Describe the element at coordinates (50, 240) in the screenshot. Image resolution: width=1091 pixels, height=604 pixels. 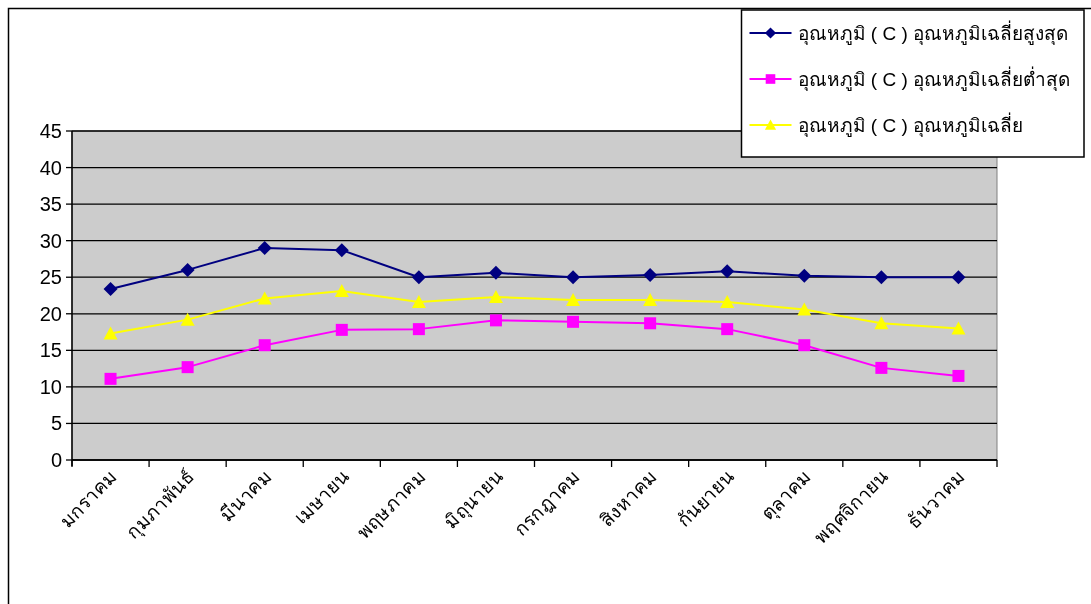
I see `y-tick-label: 30` at that location.